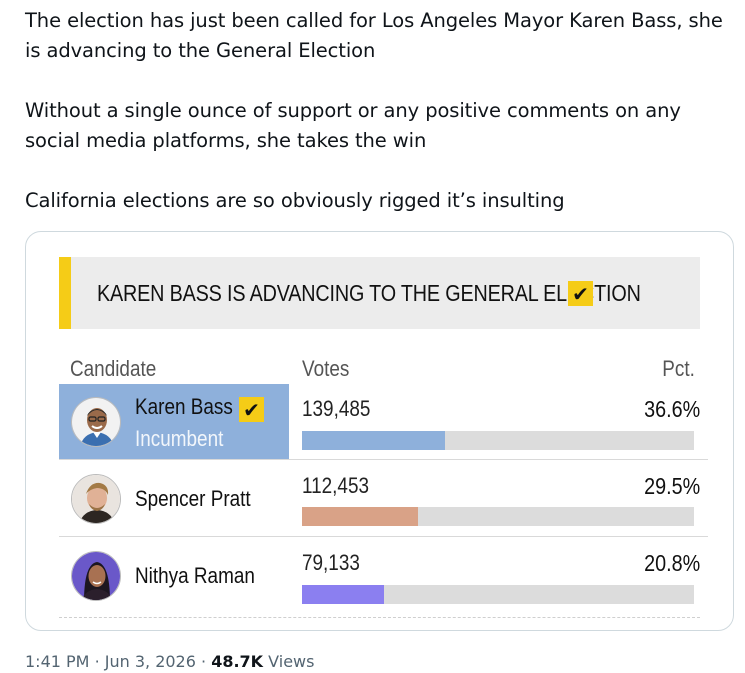  What do you see at coordinates (383, 422) in the screenshot?
I see `candidate-row: Karen Bass ✔ Incumbent 139,485 36.6%` at bounding box center [383, 422].